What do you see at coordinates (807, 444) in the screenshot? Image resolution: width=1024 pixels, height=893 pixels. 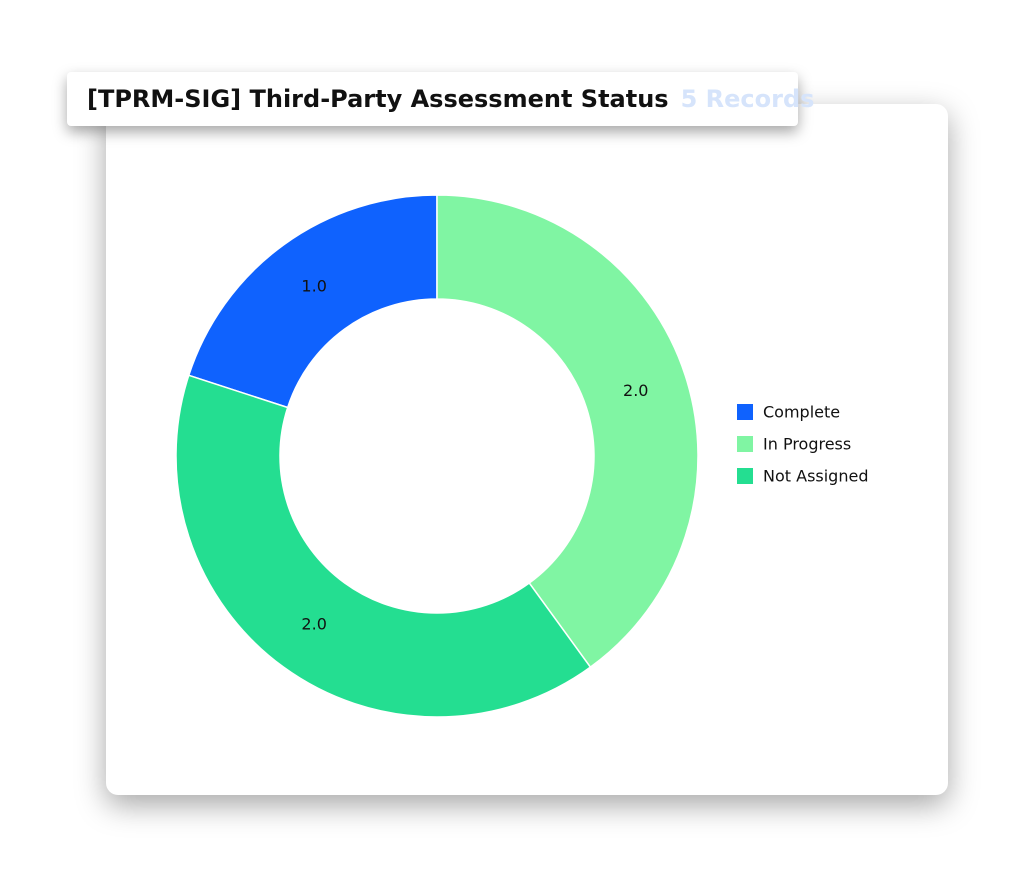 I see `legend-label: In Progress` at bounding box center [807, 444].